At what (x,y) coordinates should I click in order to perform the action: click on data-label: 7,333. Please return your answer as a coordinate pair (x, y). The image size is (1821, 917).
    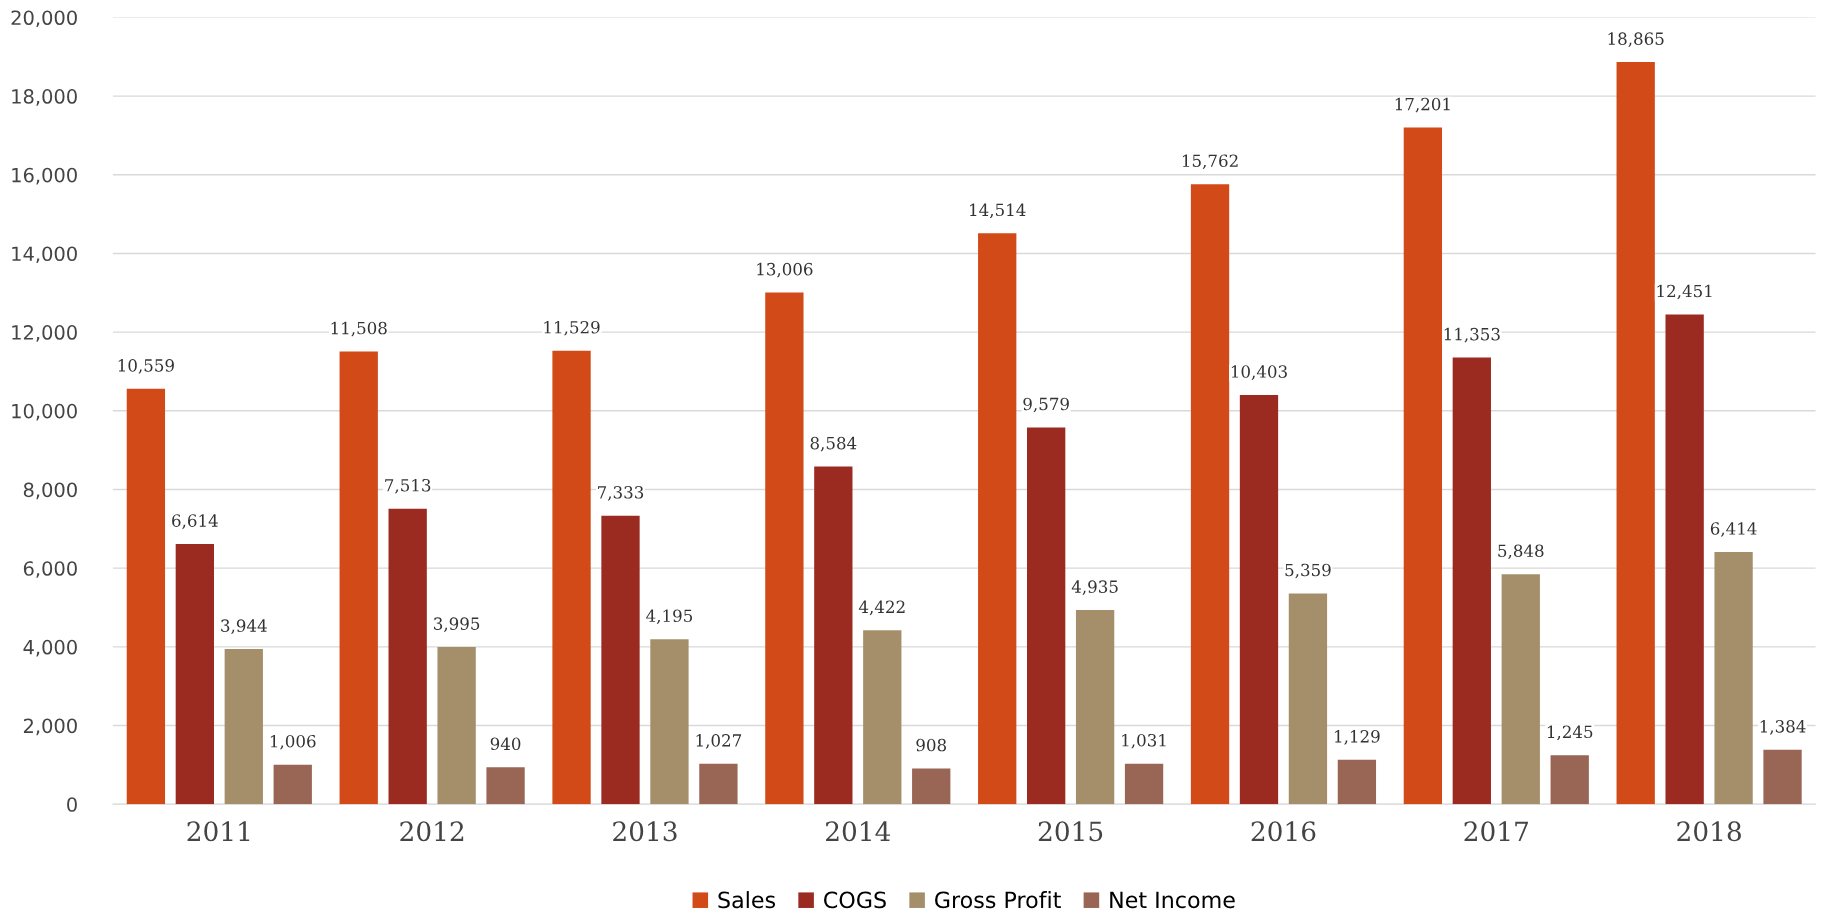
    Looking at the image, I should click on (621, 493).